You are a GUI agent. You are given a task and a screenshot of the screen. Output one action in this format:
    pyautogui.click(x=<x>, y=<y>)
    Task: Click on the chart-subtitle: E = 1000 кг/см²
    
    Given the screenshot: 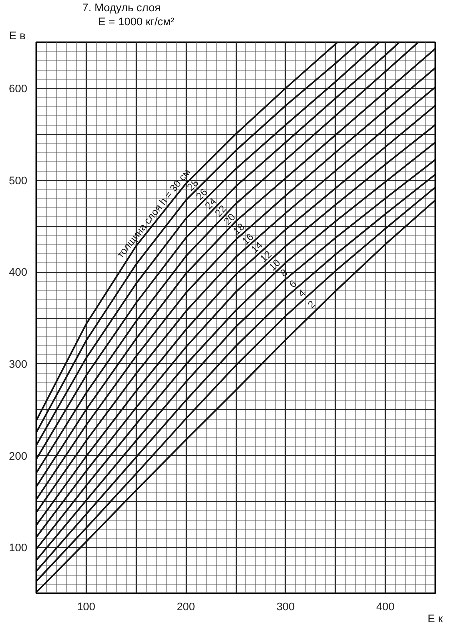 What is the action you would take?
    pyautogui.click(x=136, y=22)
    